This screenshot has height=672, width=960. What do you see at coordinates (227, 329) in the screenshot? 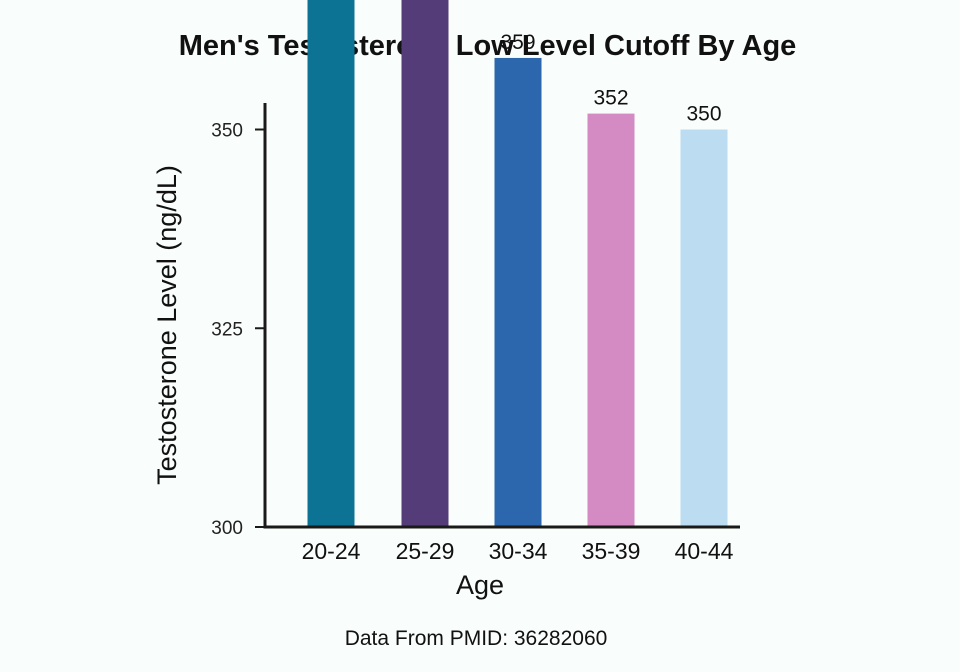
I see `y-tick-label: 325` at bounding box center [227, 329].